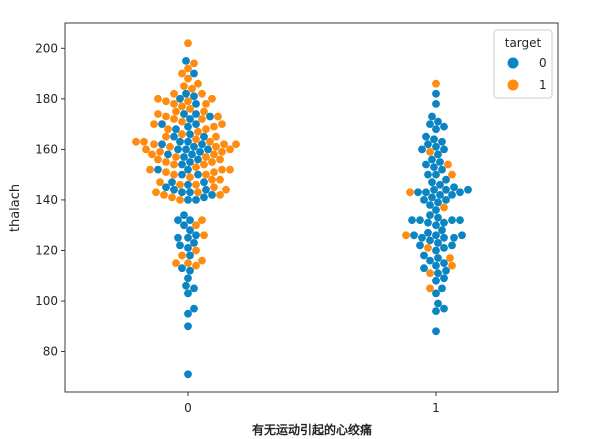  Describe the element at coordinates (46, 250) in the screenshot. I see `y-tick-label: 120` at that location.